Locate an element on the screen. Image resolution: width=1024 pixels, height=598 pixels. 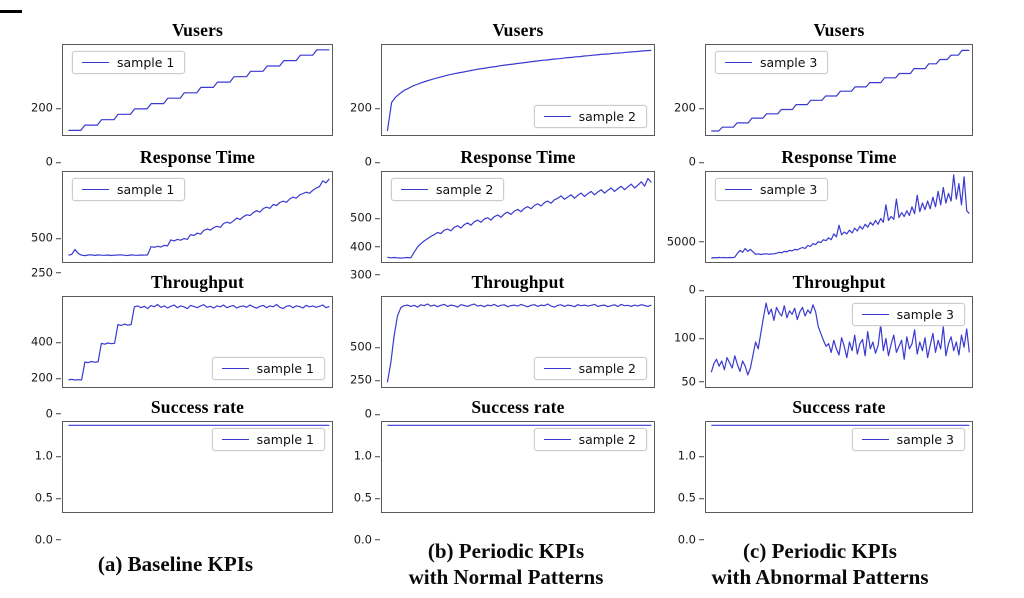
y-tick-label: 0.5 is located at coordinates (691, 498).